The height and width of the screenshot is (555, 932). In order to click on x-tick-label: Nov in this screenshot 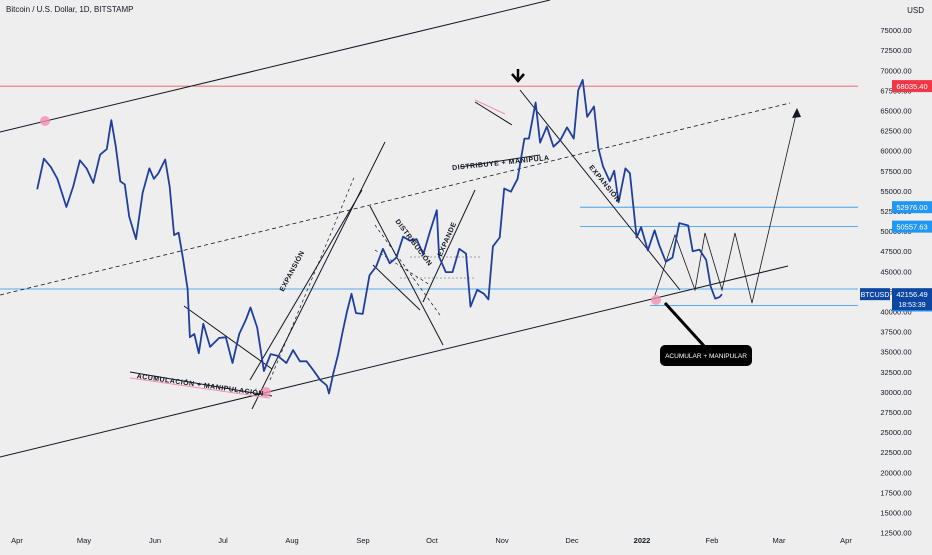, I will do `click(502, 540)`.